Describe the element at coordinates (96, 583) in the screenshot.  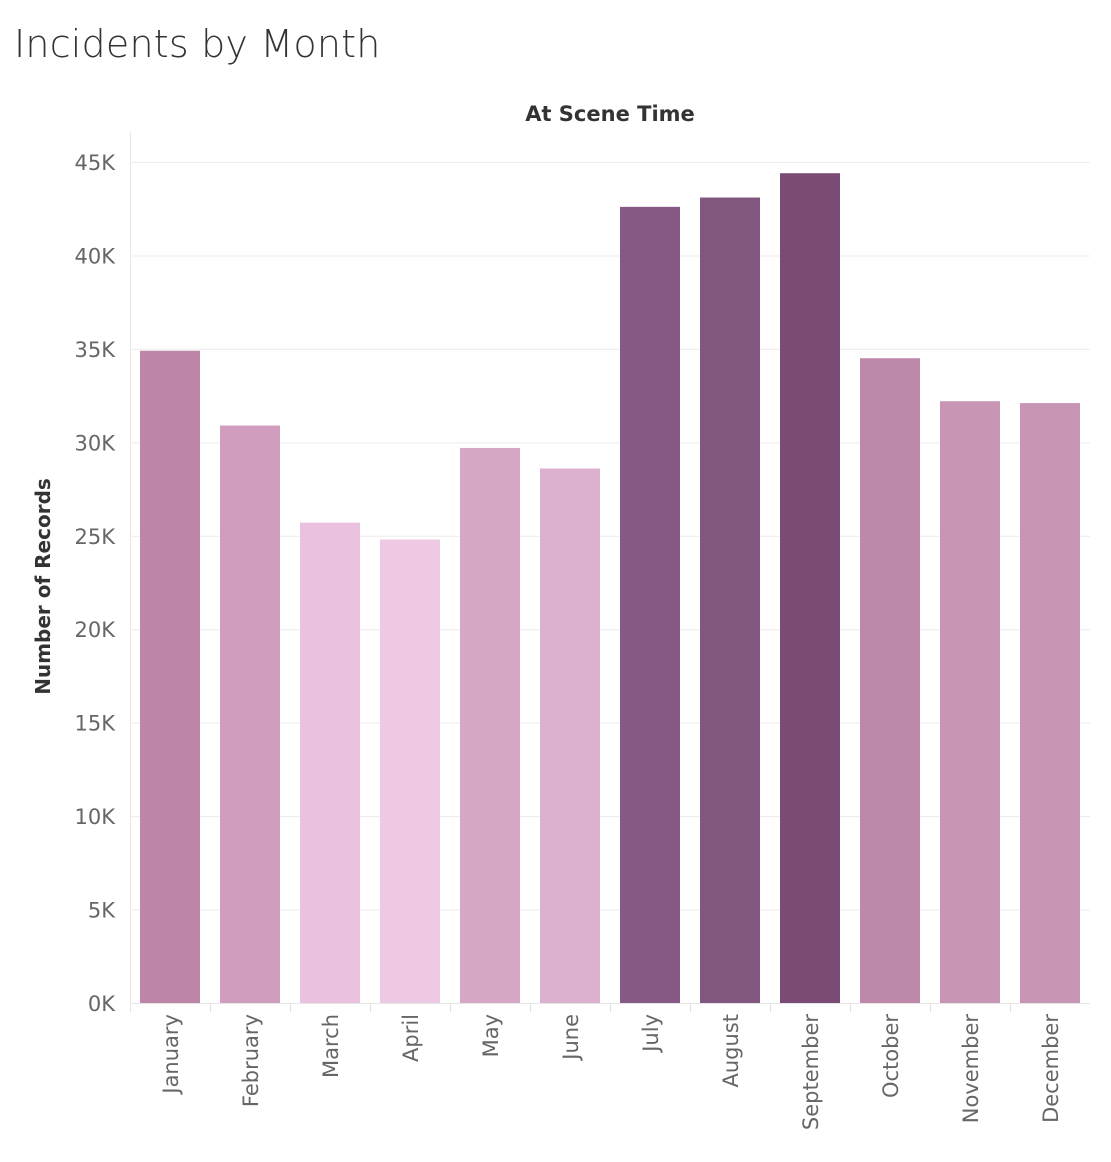
I see `y-axis-ticks: 0K 5K 10K 15K 20K 25K 30K 35K 40K 45K` at that location.